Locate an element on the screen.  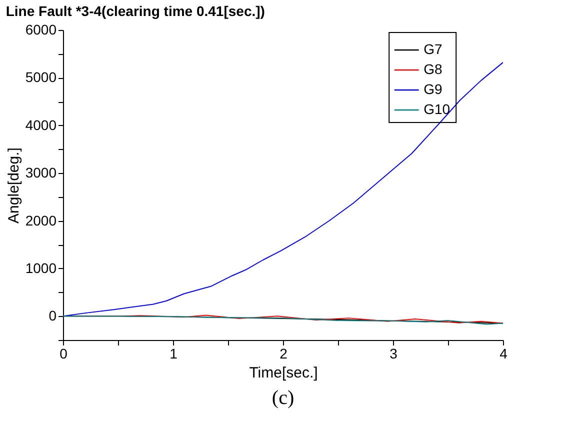
legend-label: G7 is located at coordinates (433, 49).